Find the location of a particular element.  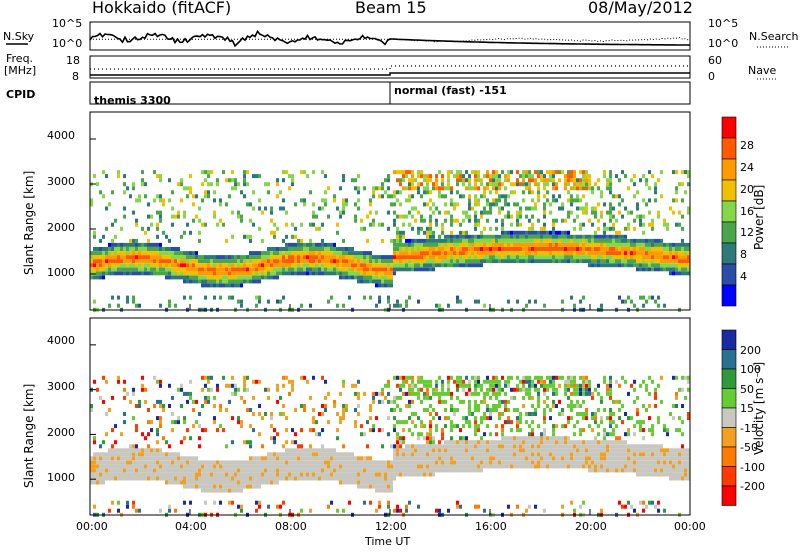

x-axis-label: Time UT is located at coordinates (388, 541).